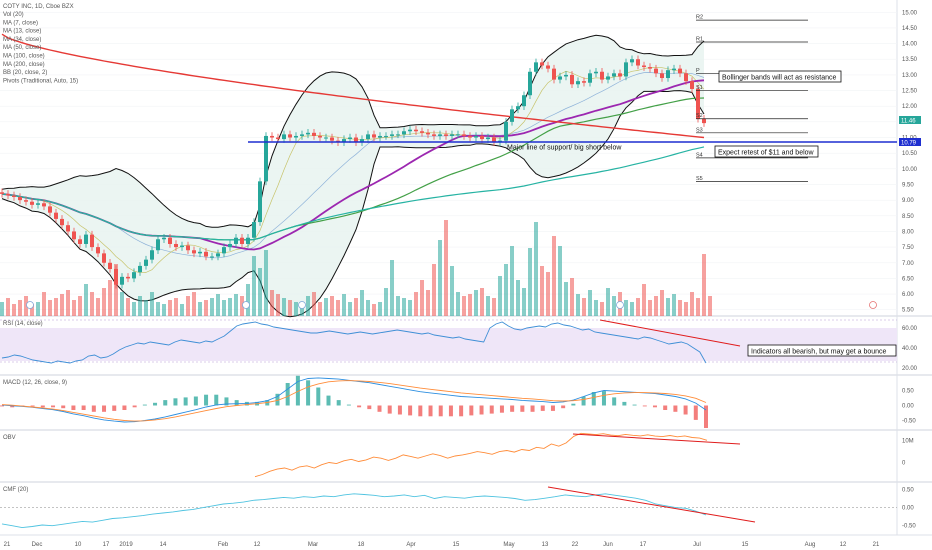 The height and width of the screenshot is (550, 932). Describe the element at coordinates (353, 193) in the screenshot. I see `ma-100-line` at that location.